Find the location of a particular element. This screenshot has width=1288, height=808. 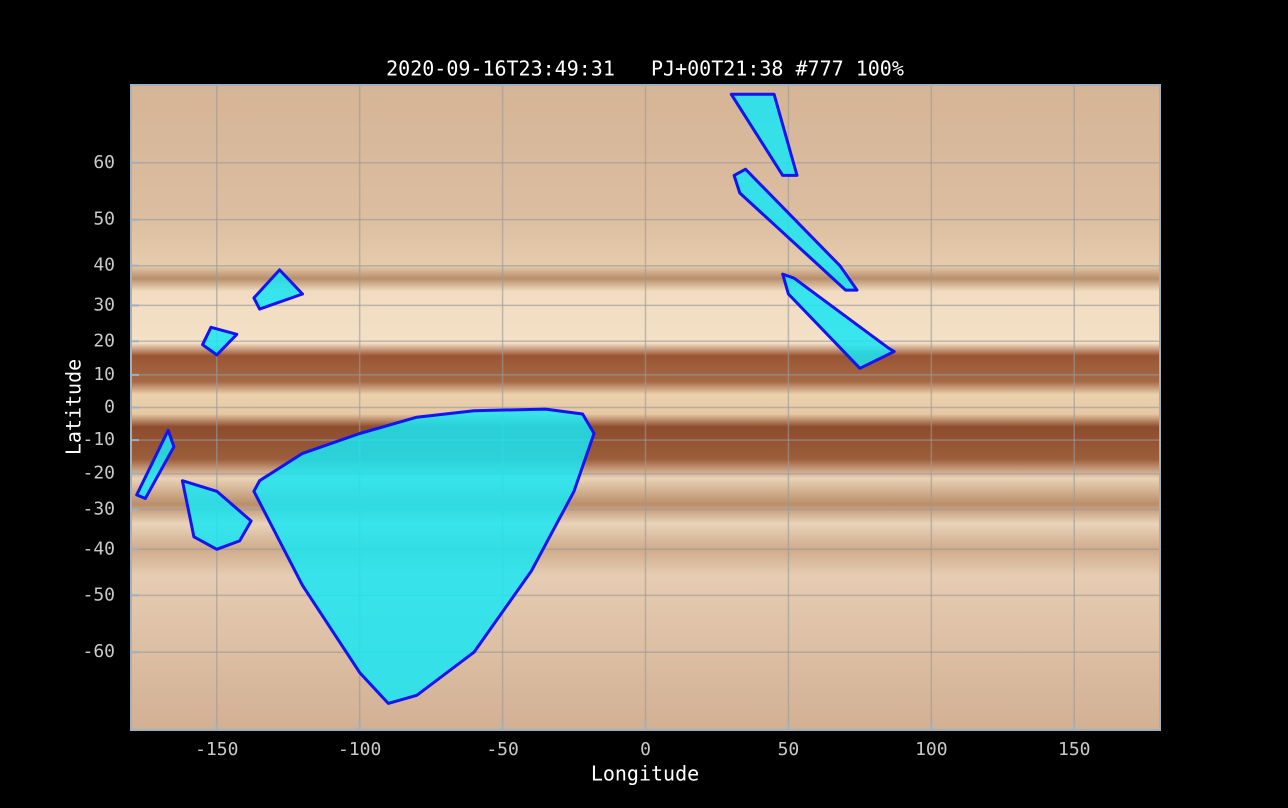

x-tick-label: -100 is located at coordinates (359, 749).